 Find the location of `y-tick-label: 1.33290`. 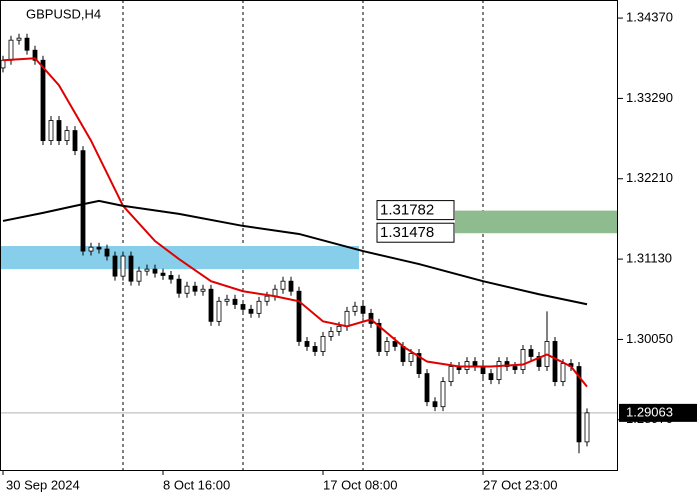

y-tick-label: 1.33290 is located at coordinates (649, 97).